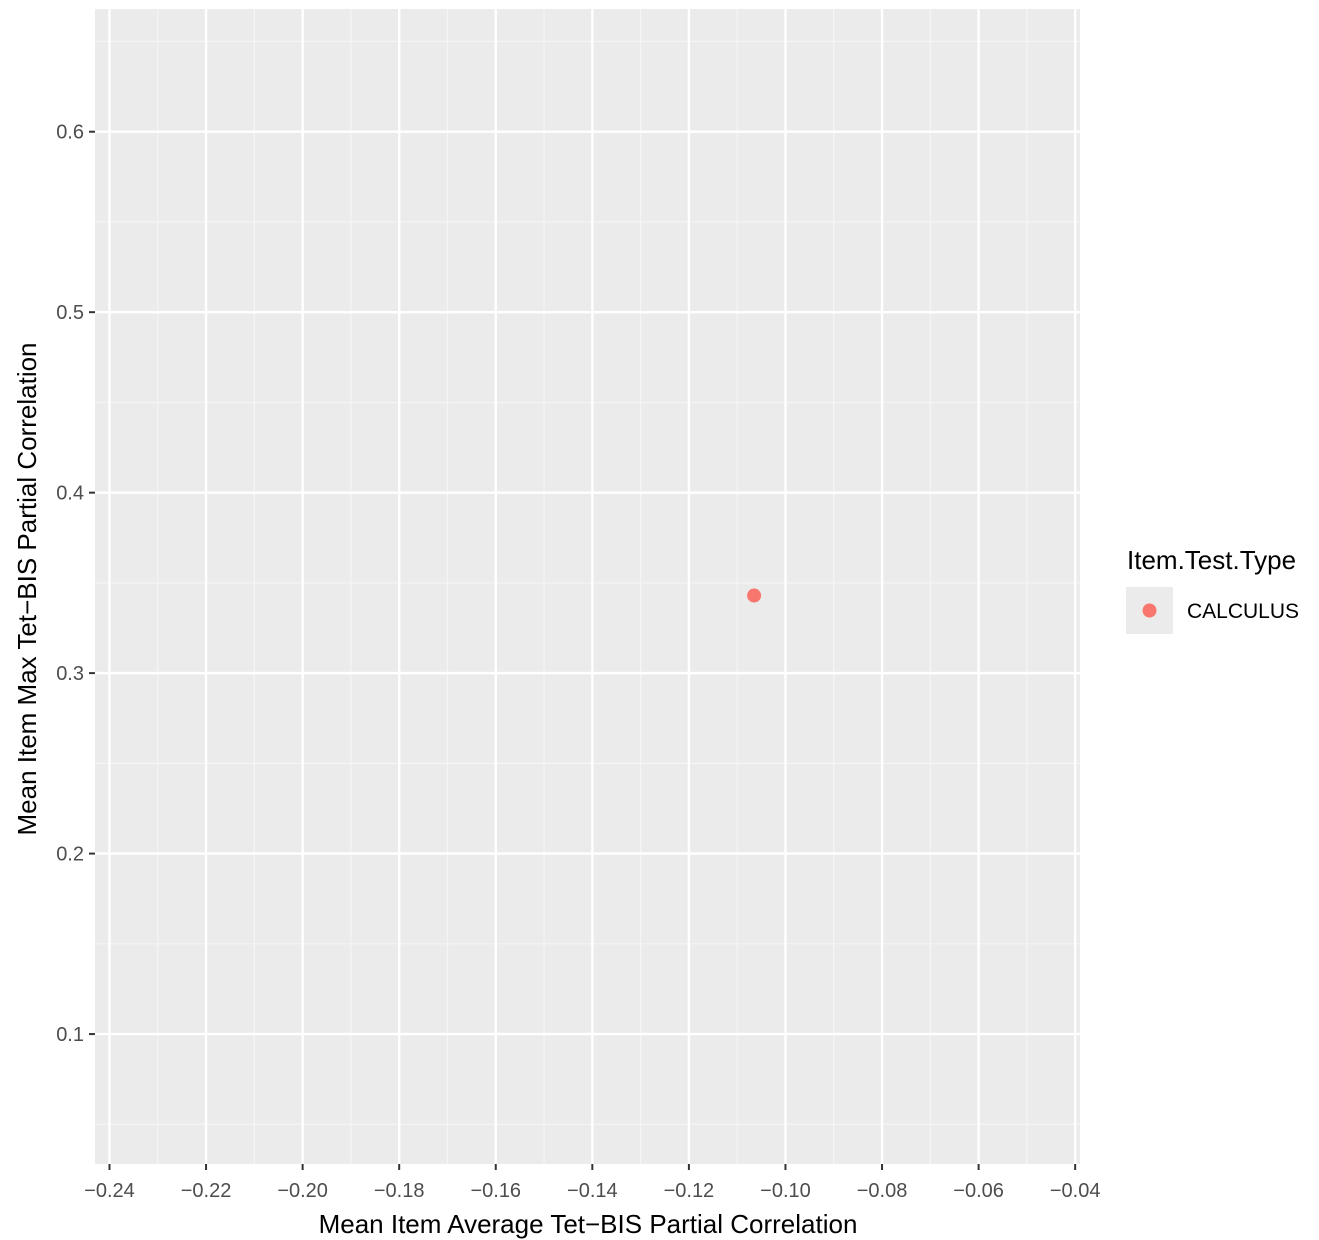 This screenshot has height=1240, width=1319. What do you see at coordinates (592, 1191) in the screenshot?
I see `x-tick-label: −0.14` at bounding box center [592, 1191].